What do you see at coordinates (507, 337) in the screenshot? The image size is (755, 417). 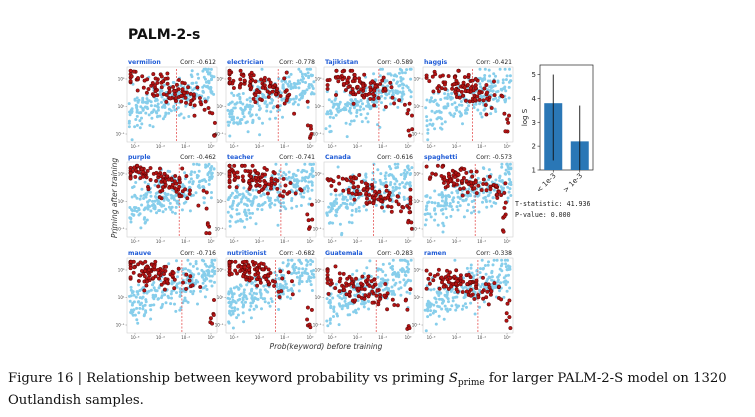 I see `x-tick-label: 10⁰` at bounding box center [507, 337].